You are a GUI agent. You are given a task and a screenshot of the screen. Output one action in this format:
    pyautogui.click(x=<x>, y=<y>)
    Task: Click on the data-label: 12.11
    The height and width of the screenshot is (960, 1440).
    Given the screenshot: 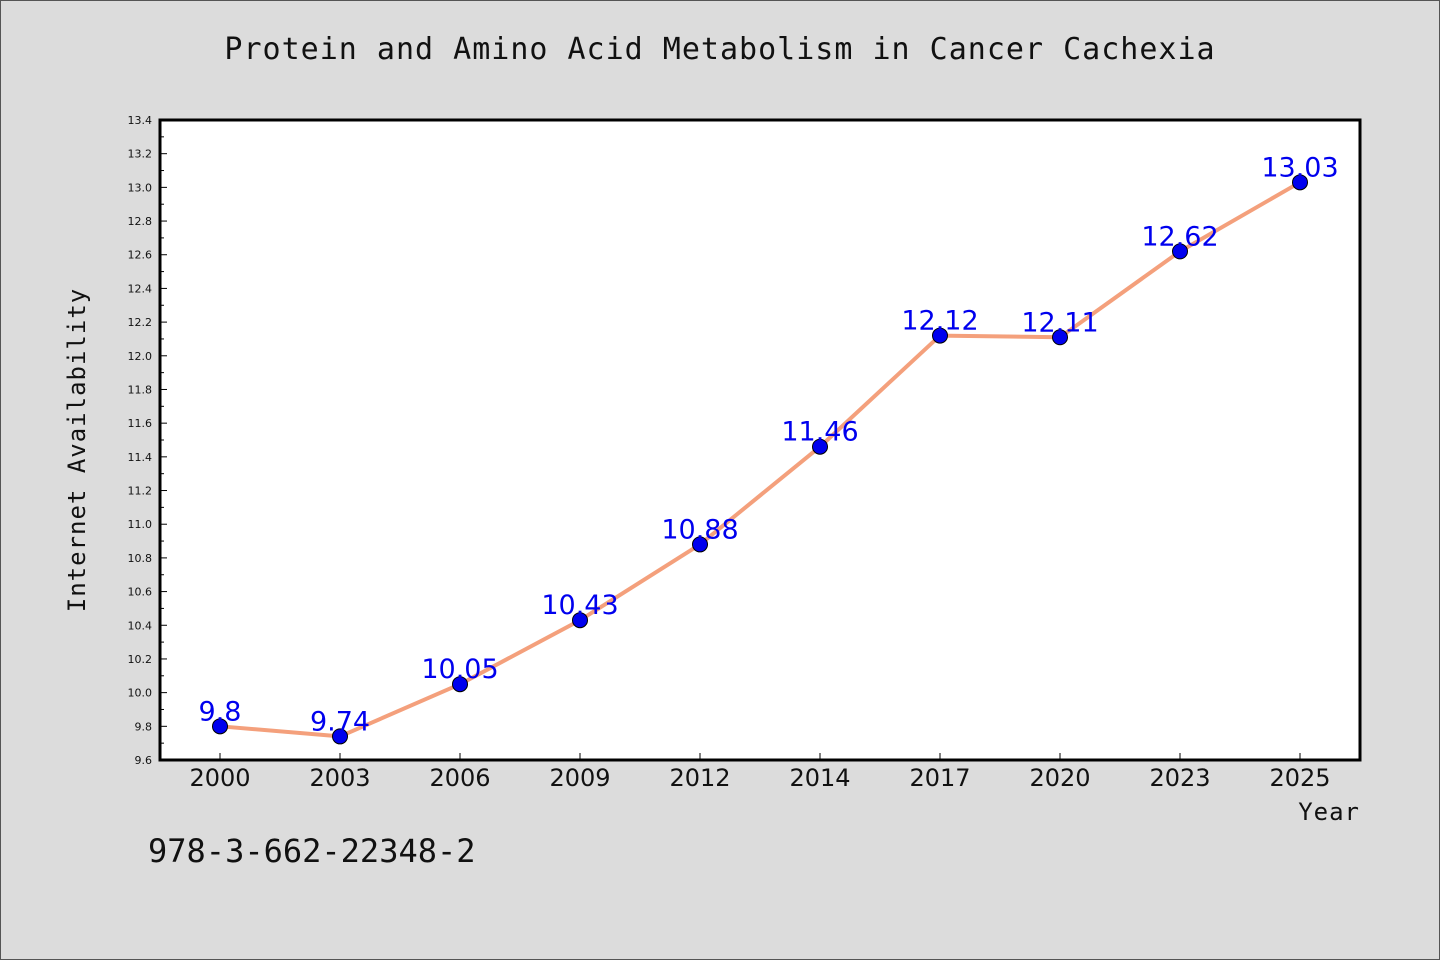 What is the action you would take?
    pyautogui.click(x=1059, y=322)
    